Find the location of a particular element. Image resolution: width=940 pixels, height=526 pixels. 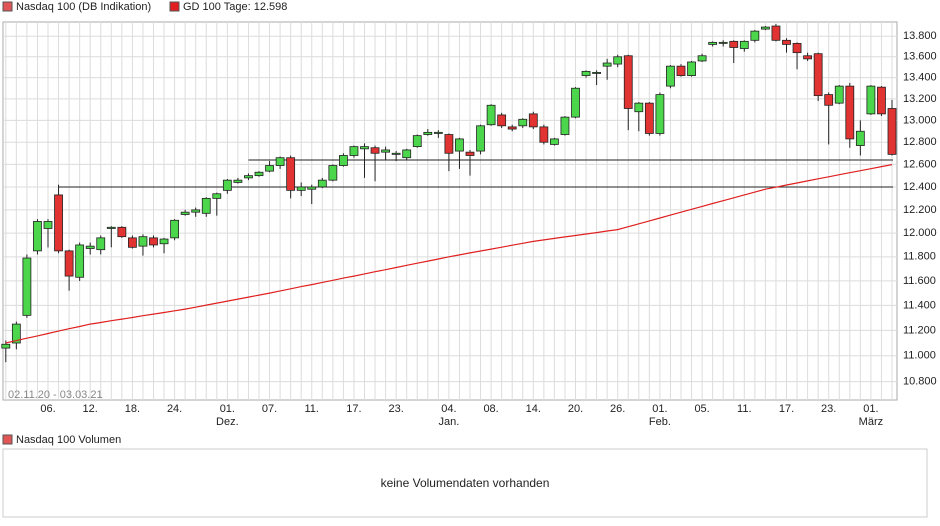

y-tick-label: 12.600 is located at coordinates (920, 164).